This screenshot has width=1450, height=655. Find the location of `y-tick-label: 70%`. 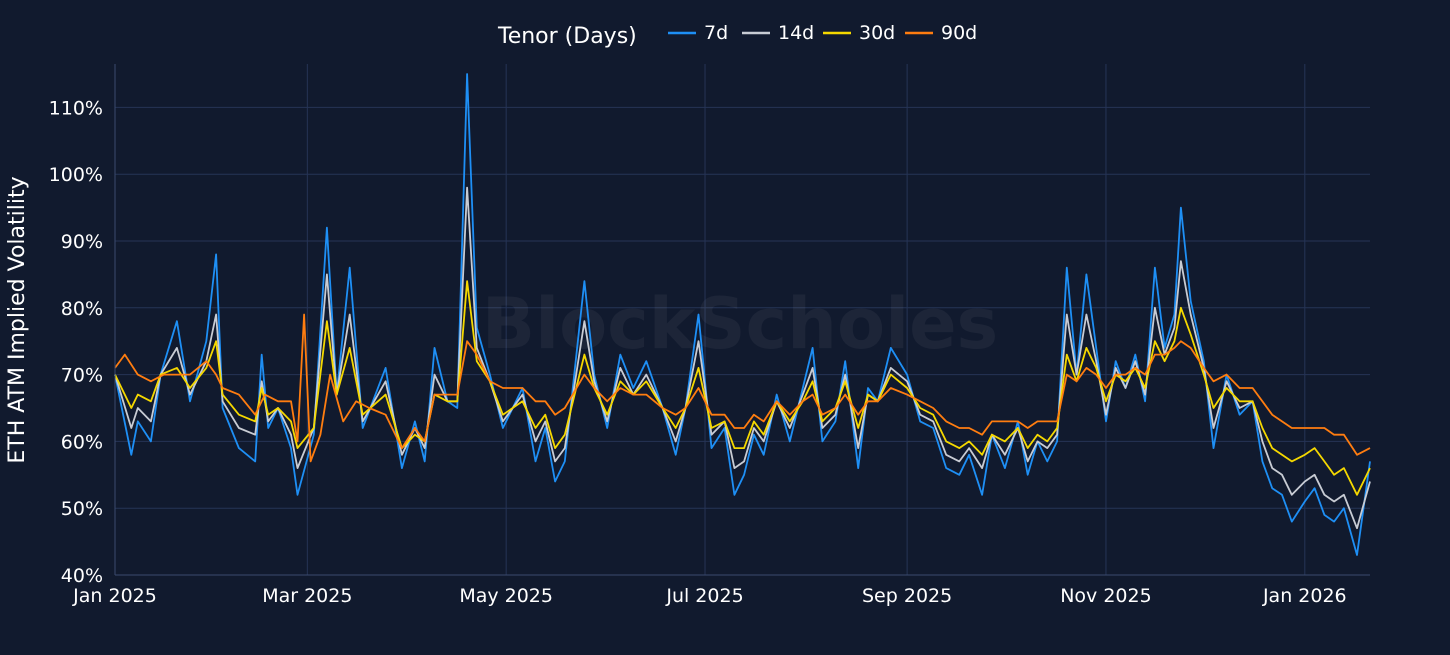

y-tick-label: 70% is located at coordinates (82, 376).